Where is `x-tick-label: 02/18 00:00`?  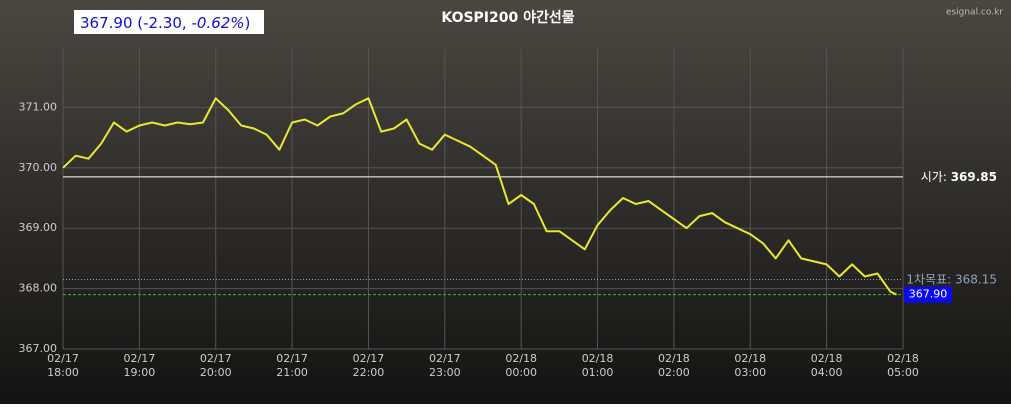
x-tick-label: 02/18 00:00 is located at coordinates (521, 365).